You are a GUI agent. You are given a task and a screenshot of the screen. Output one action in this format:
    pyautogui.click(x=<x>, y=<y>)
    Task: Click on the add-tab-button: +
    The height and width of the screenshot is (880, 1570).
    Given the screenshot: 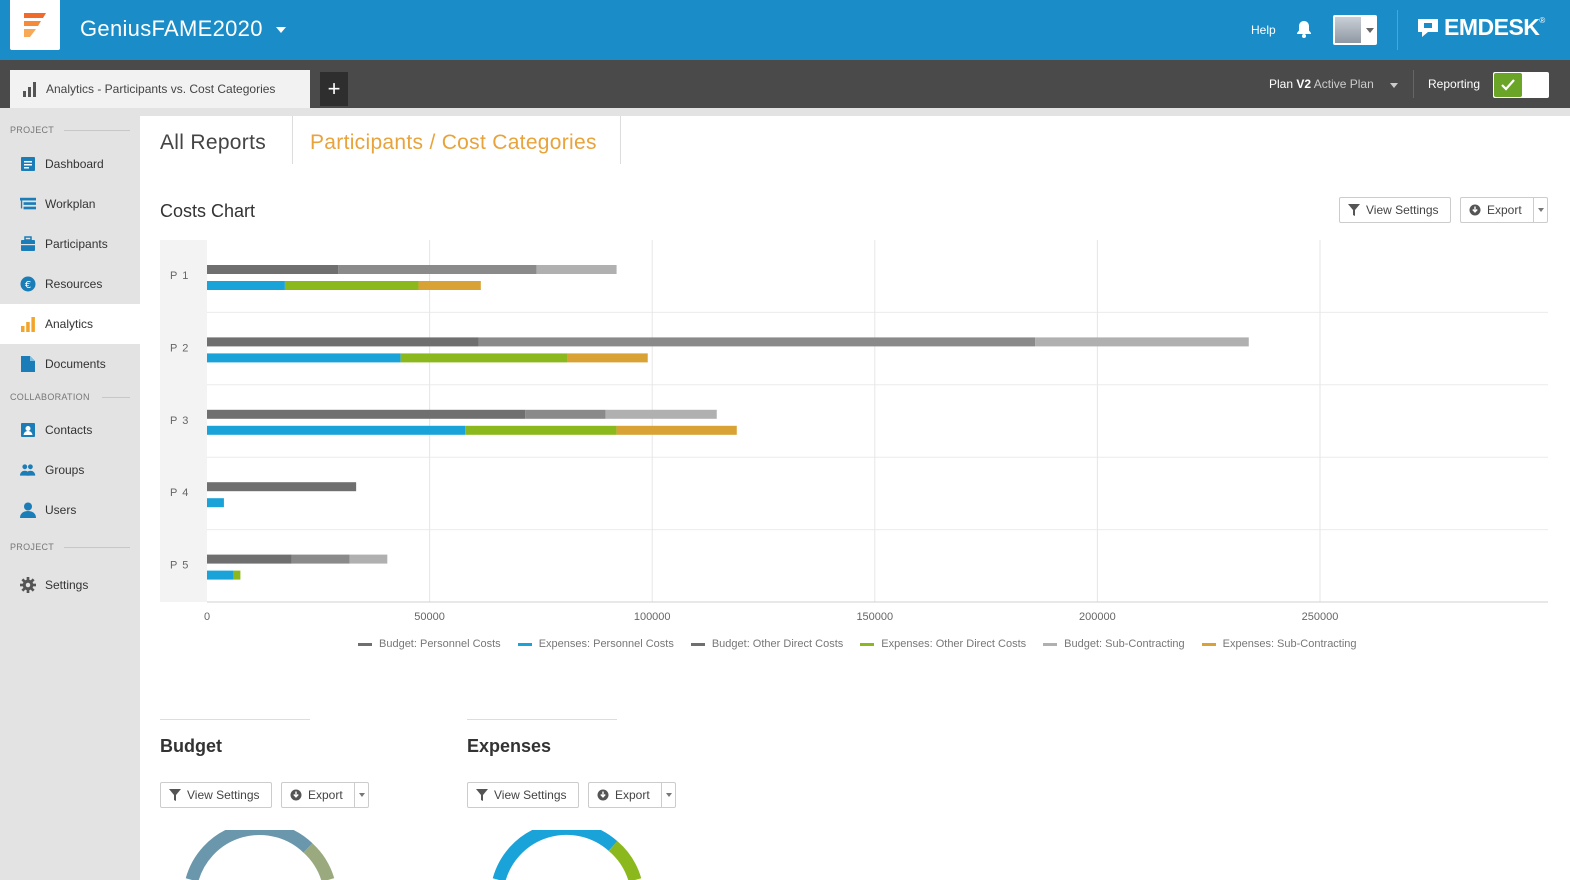 What is the action you would take?
    pyautogui.click(x=334, y=89)
    